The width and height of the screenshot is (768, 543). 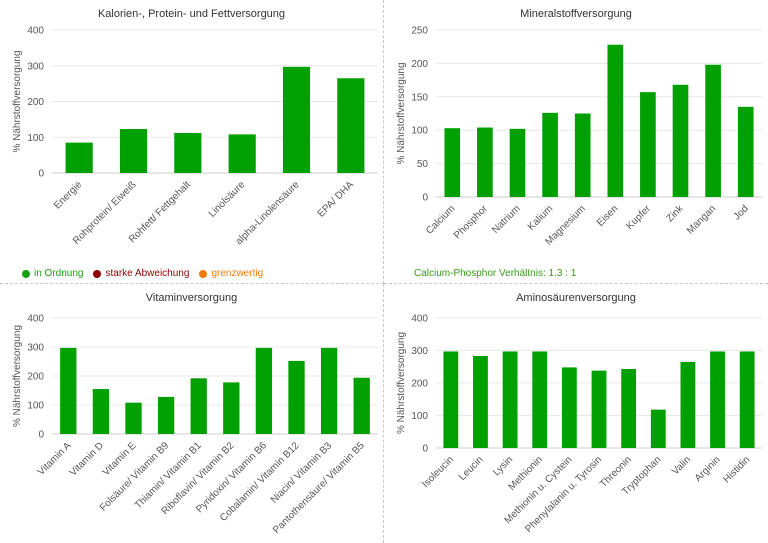 I want to click on x-category-label: Mangan, so click(x=701, y=219).